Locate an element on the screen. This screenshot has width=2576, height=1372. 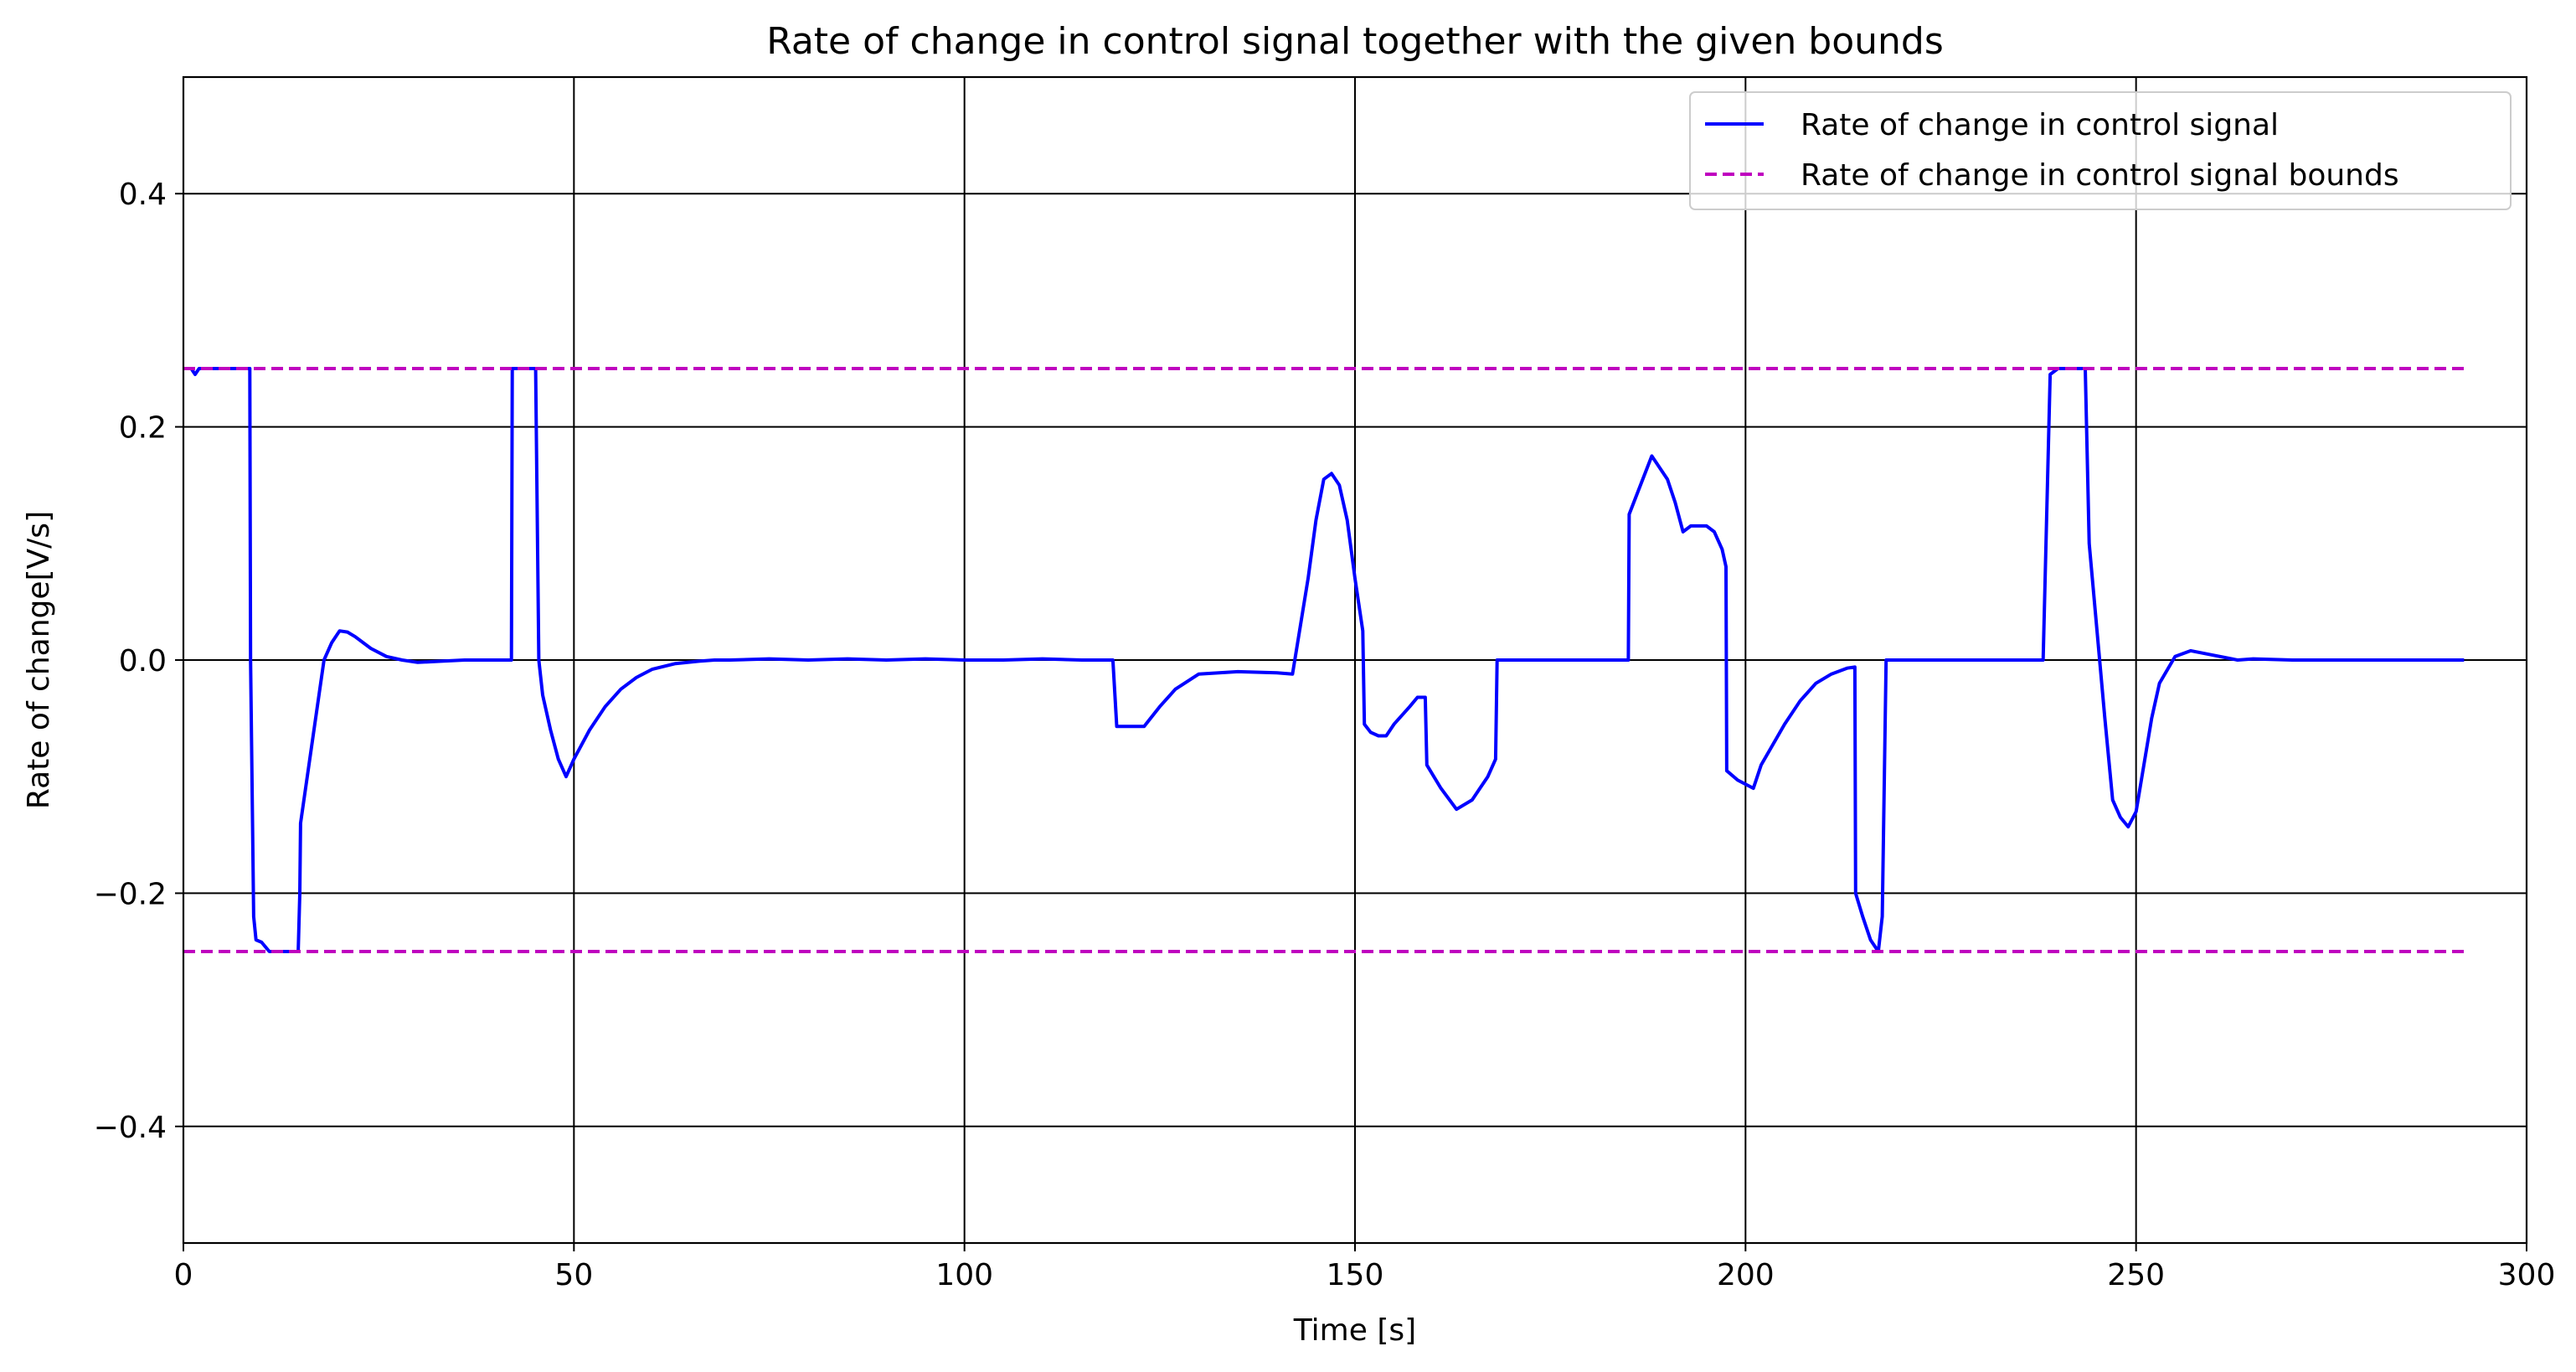
x-tick-label: 300 is located at coordinates (2527, 1275).